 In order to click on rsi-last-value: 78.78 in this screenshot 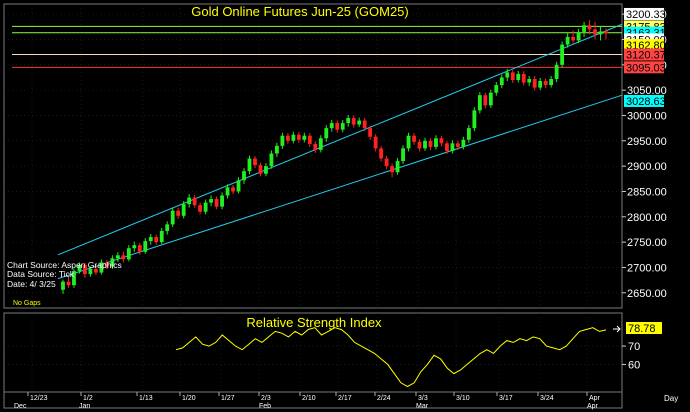, I will do `click(644, 328)`.